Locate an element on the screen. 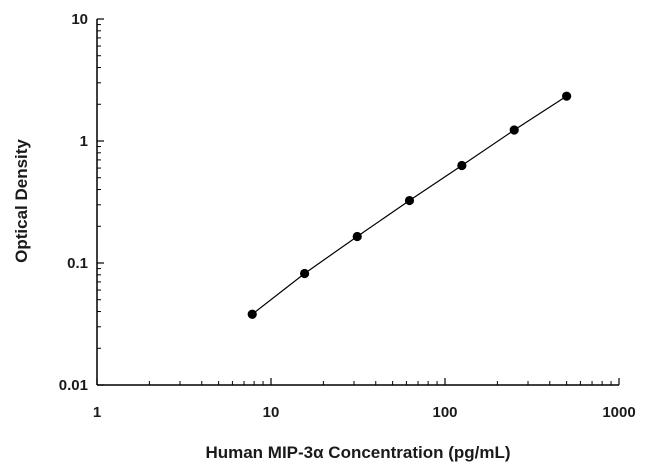 This screenshot has width=650, height=475. x-axis-title: Human MIP-3α Concentration (pg/mL) is located at coordinates (357, 452).